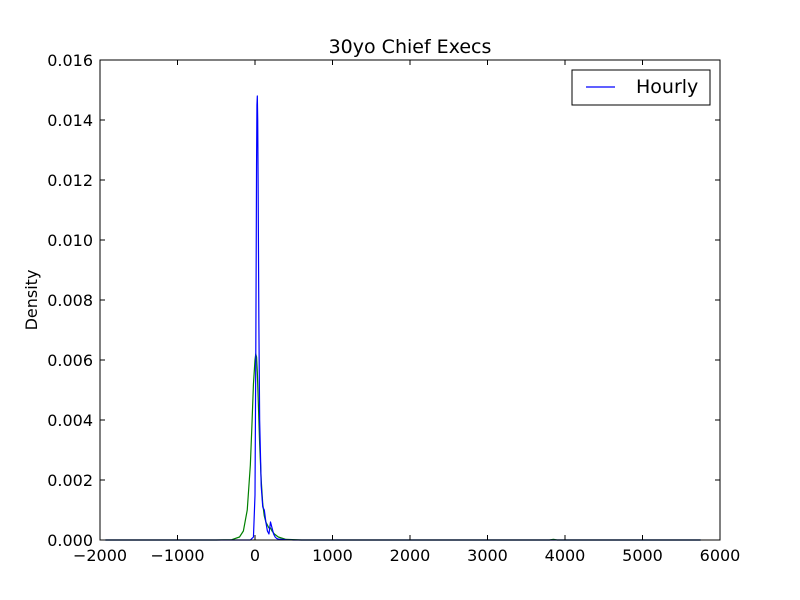  What do you see at coordinates (565, 555) in the screenshot?
I see `x-tick-label: 4000` at bounding box center [565, 555].